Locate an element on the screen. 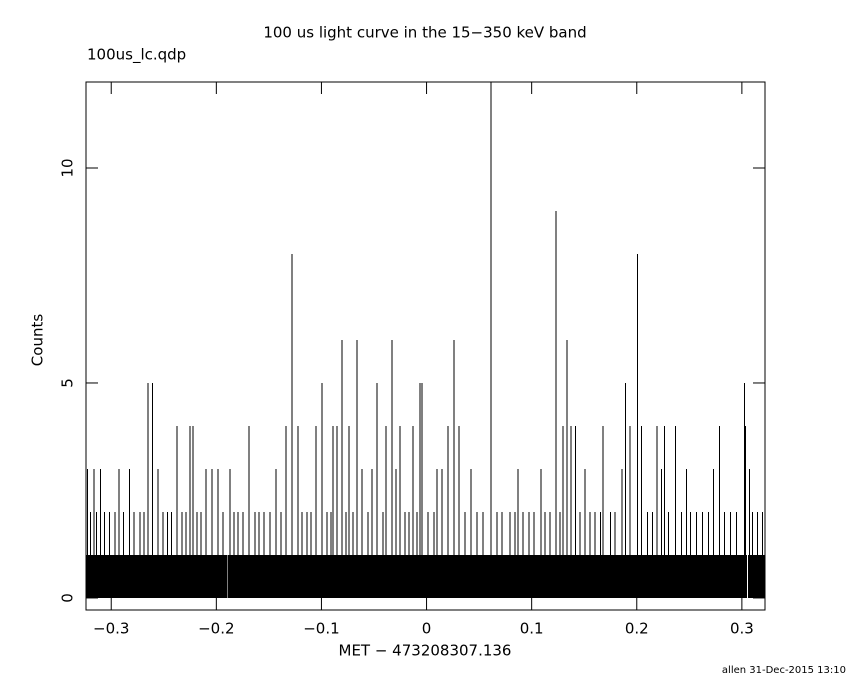 The height and width of the screenshot is (680, 850). x-tick-label: 0.1 is located at coordinates (532, 629).